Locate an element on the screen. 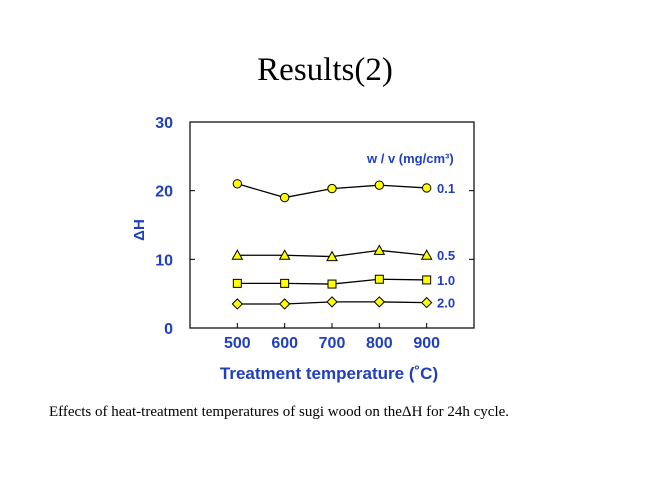  x-axis: 500 600 700 800 900 is located at coordinates (332, 337).